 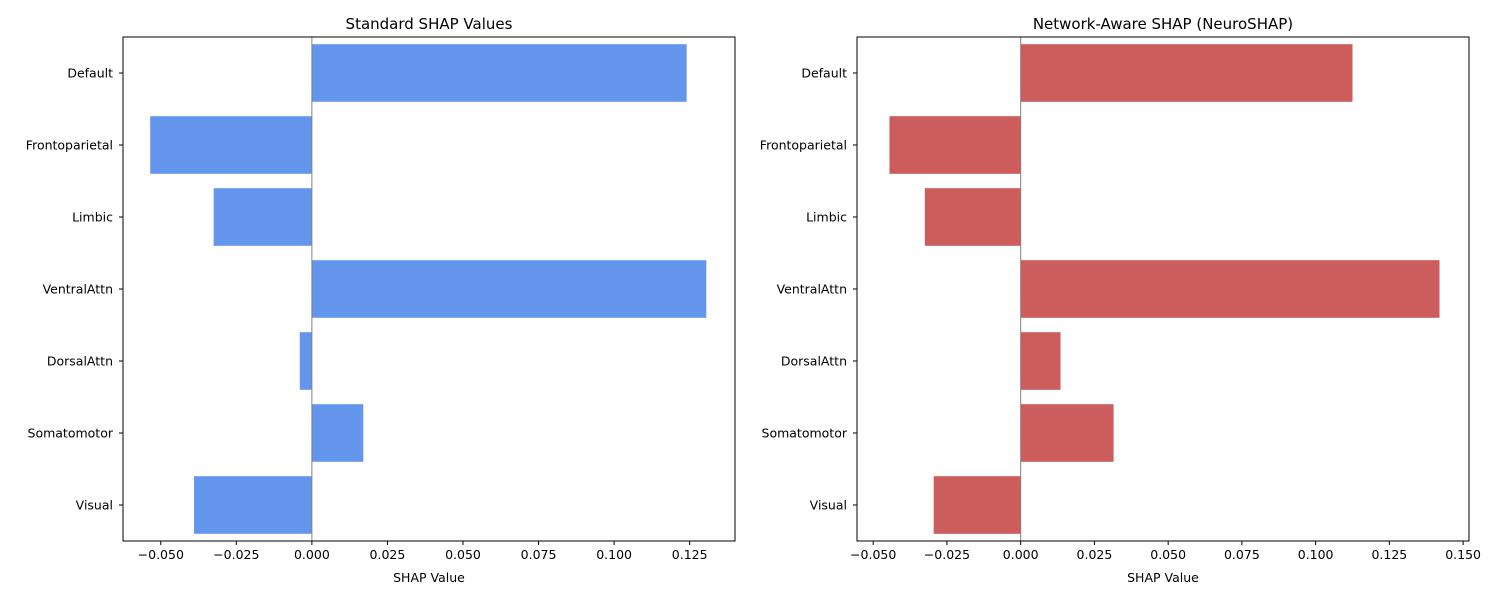 What do you see at coordinates (1163, 24) in the screenshot?
I see `chart-title: Network-Aware SHAP (NeuroSHAP)` at bounding box center [1163, 24].